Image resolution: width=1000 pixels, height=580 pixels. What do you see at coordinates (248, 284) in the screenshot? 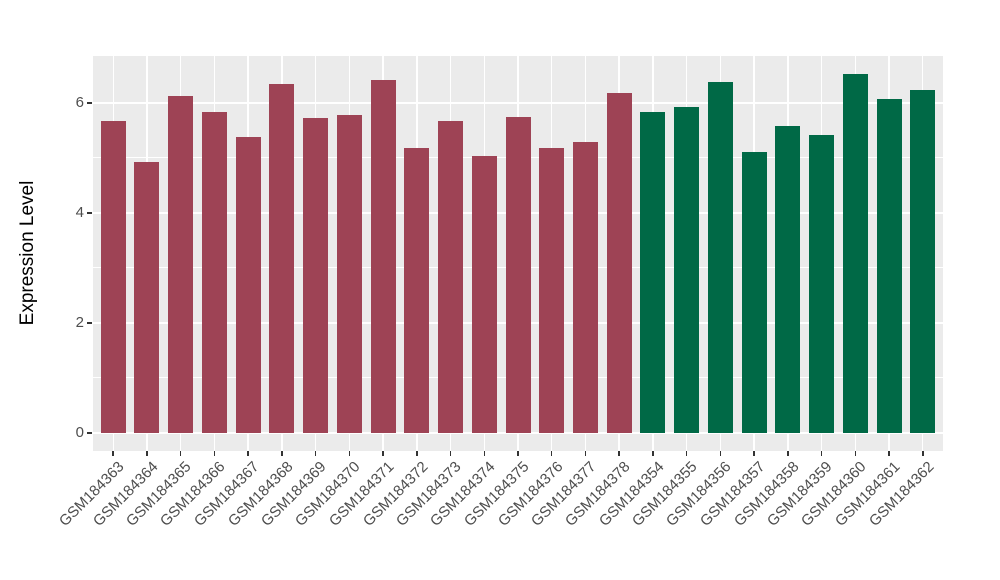
I see `bar-GSM184367` at bounding box center [248, 284].